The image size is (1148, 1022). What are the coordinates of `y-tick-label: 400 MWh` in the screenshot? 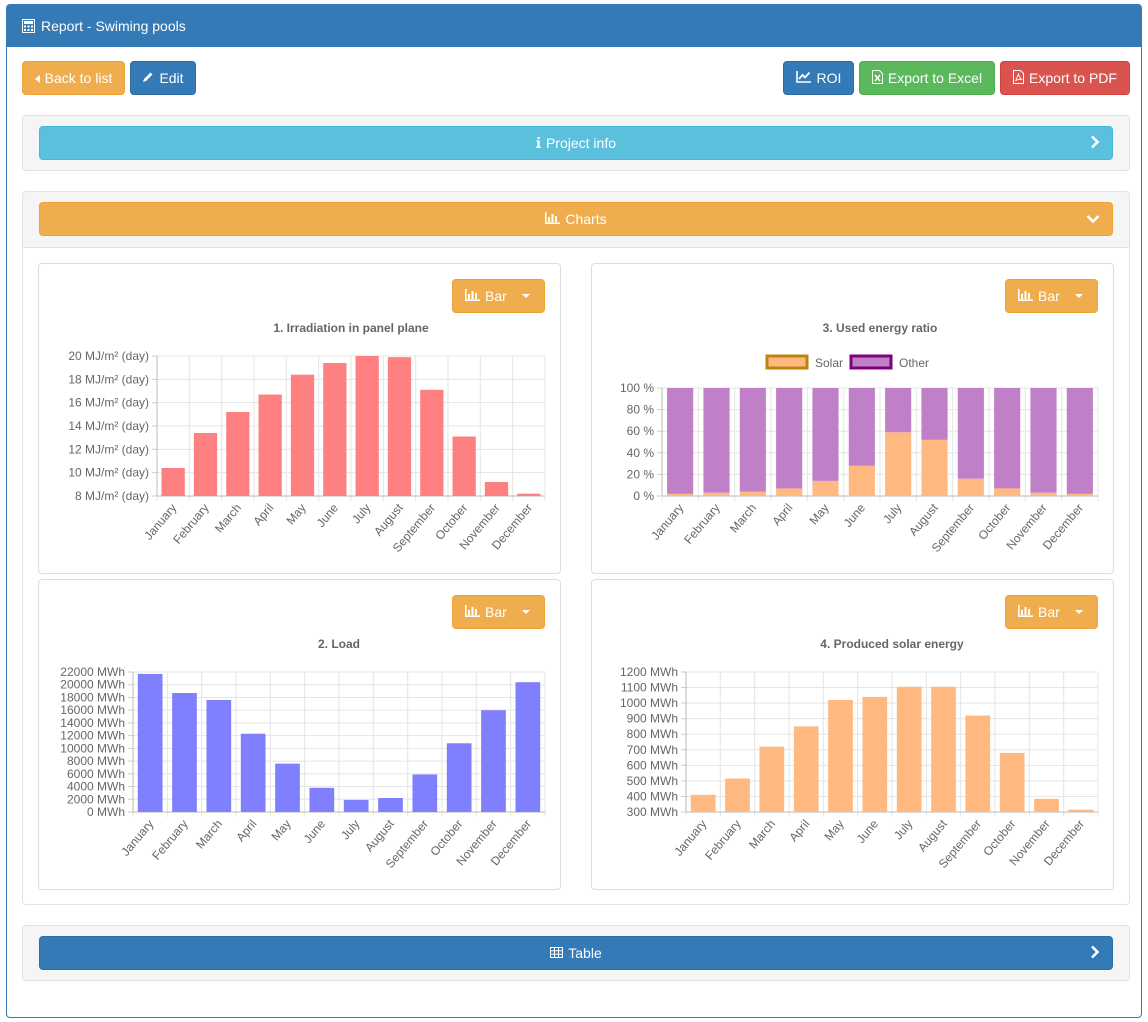 It's located at (652, 796).